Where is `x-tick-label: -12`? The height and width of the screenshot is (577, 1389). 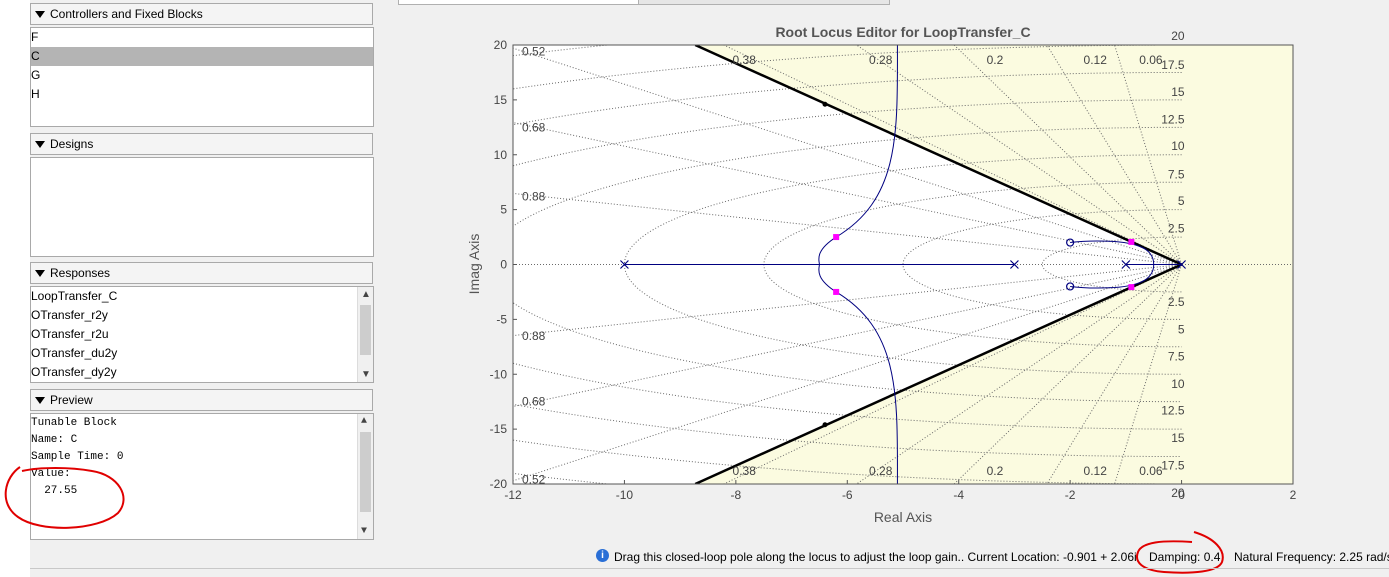
x-tick-label: -12 is located at coordinates (513, 495).